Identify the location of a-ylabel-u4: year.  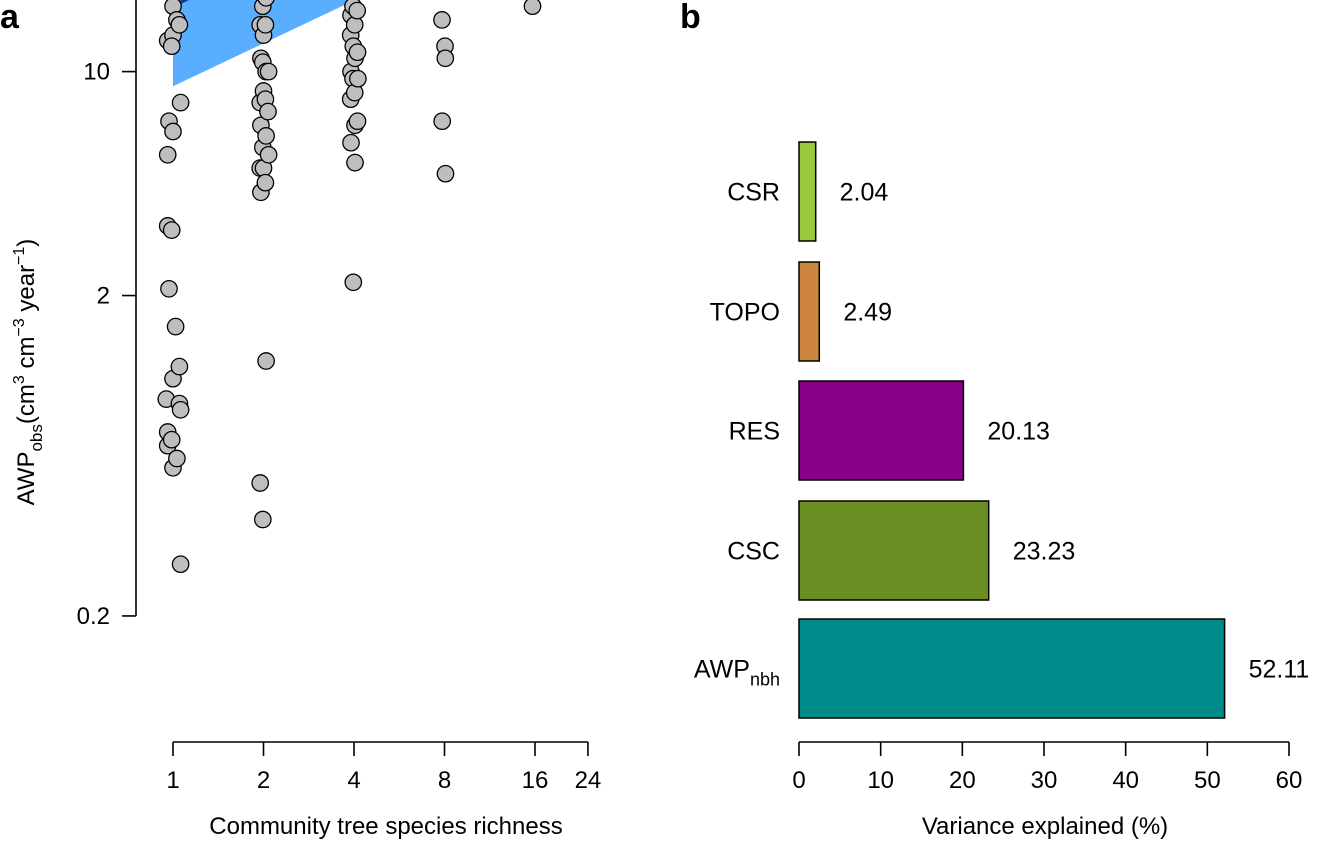
(26, 291).